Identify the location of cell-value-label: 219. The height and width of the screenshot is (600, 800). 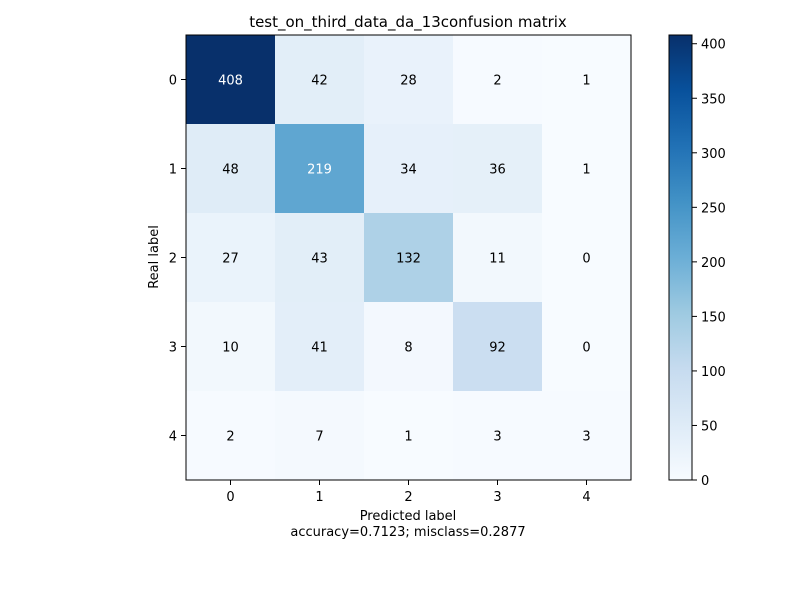
(319, 170).